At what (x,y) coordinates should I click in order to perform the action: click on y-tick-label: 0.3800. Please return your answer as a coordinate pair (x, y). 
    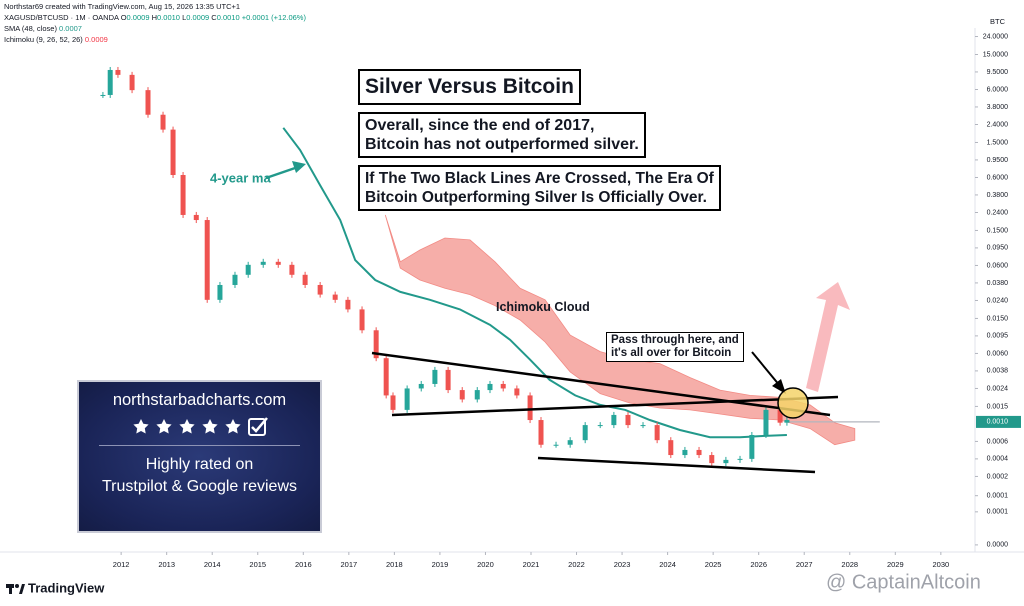
    Looking at the image, I should click on (998, 195).